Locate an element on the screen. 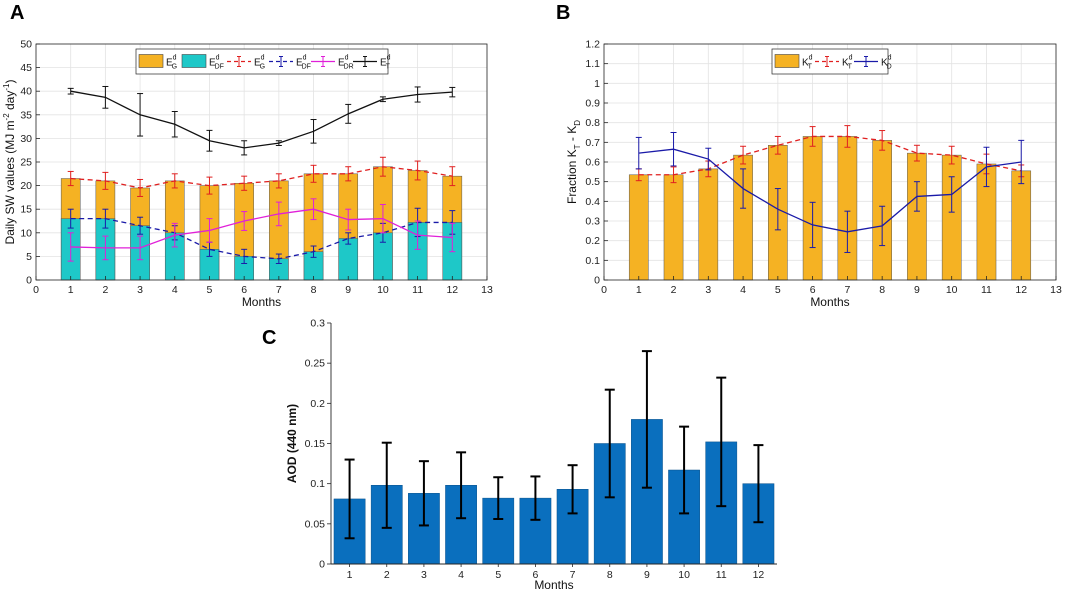  panel-a-ytick-label: 30 is located at coordinates (26, 139).